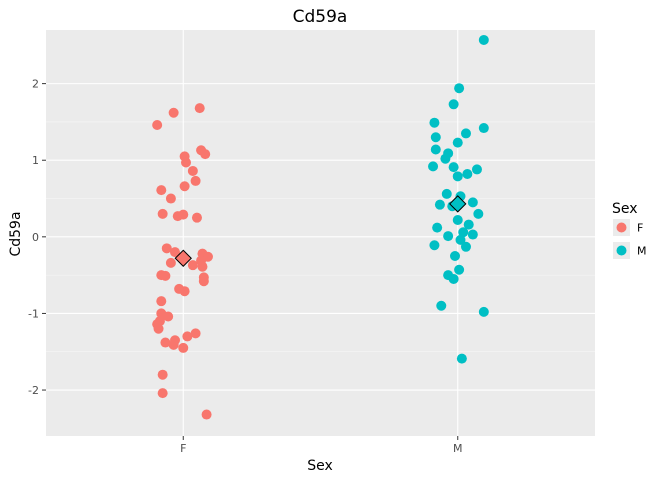  I want to click on y-tick-label: 1, so click(35, 160).